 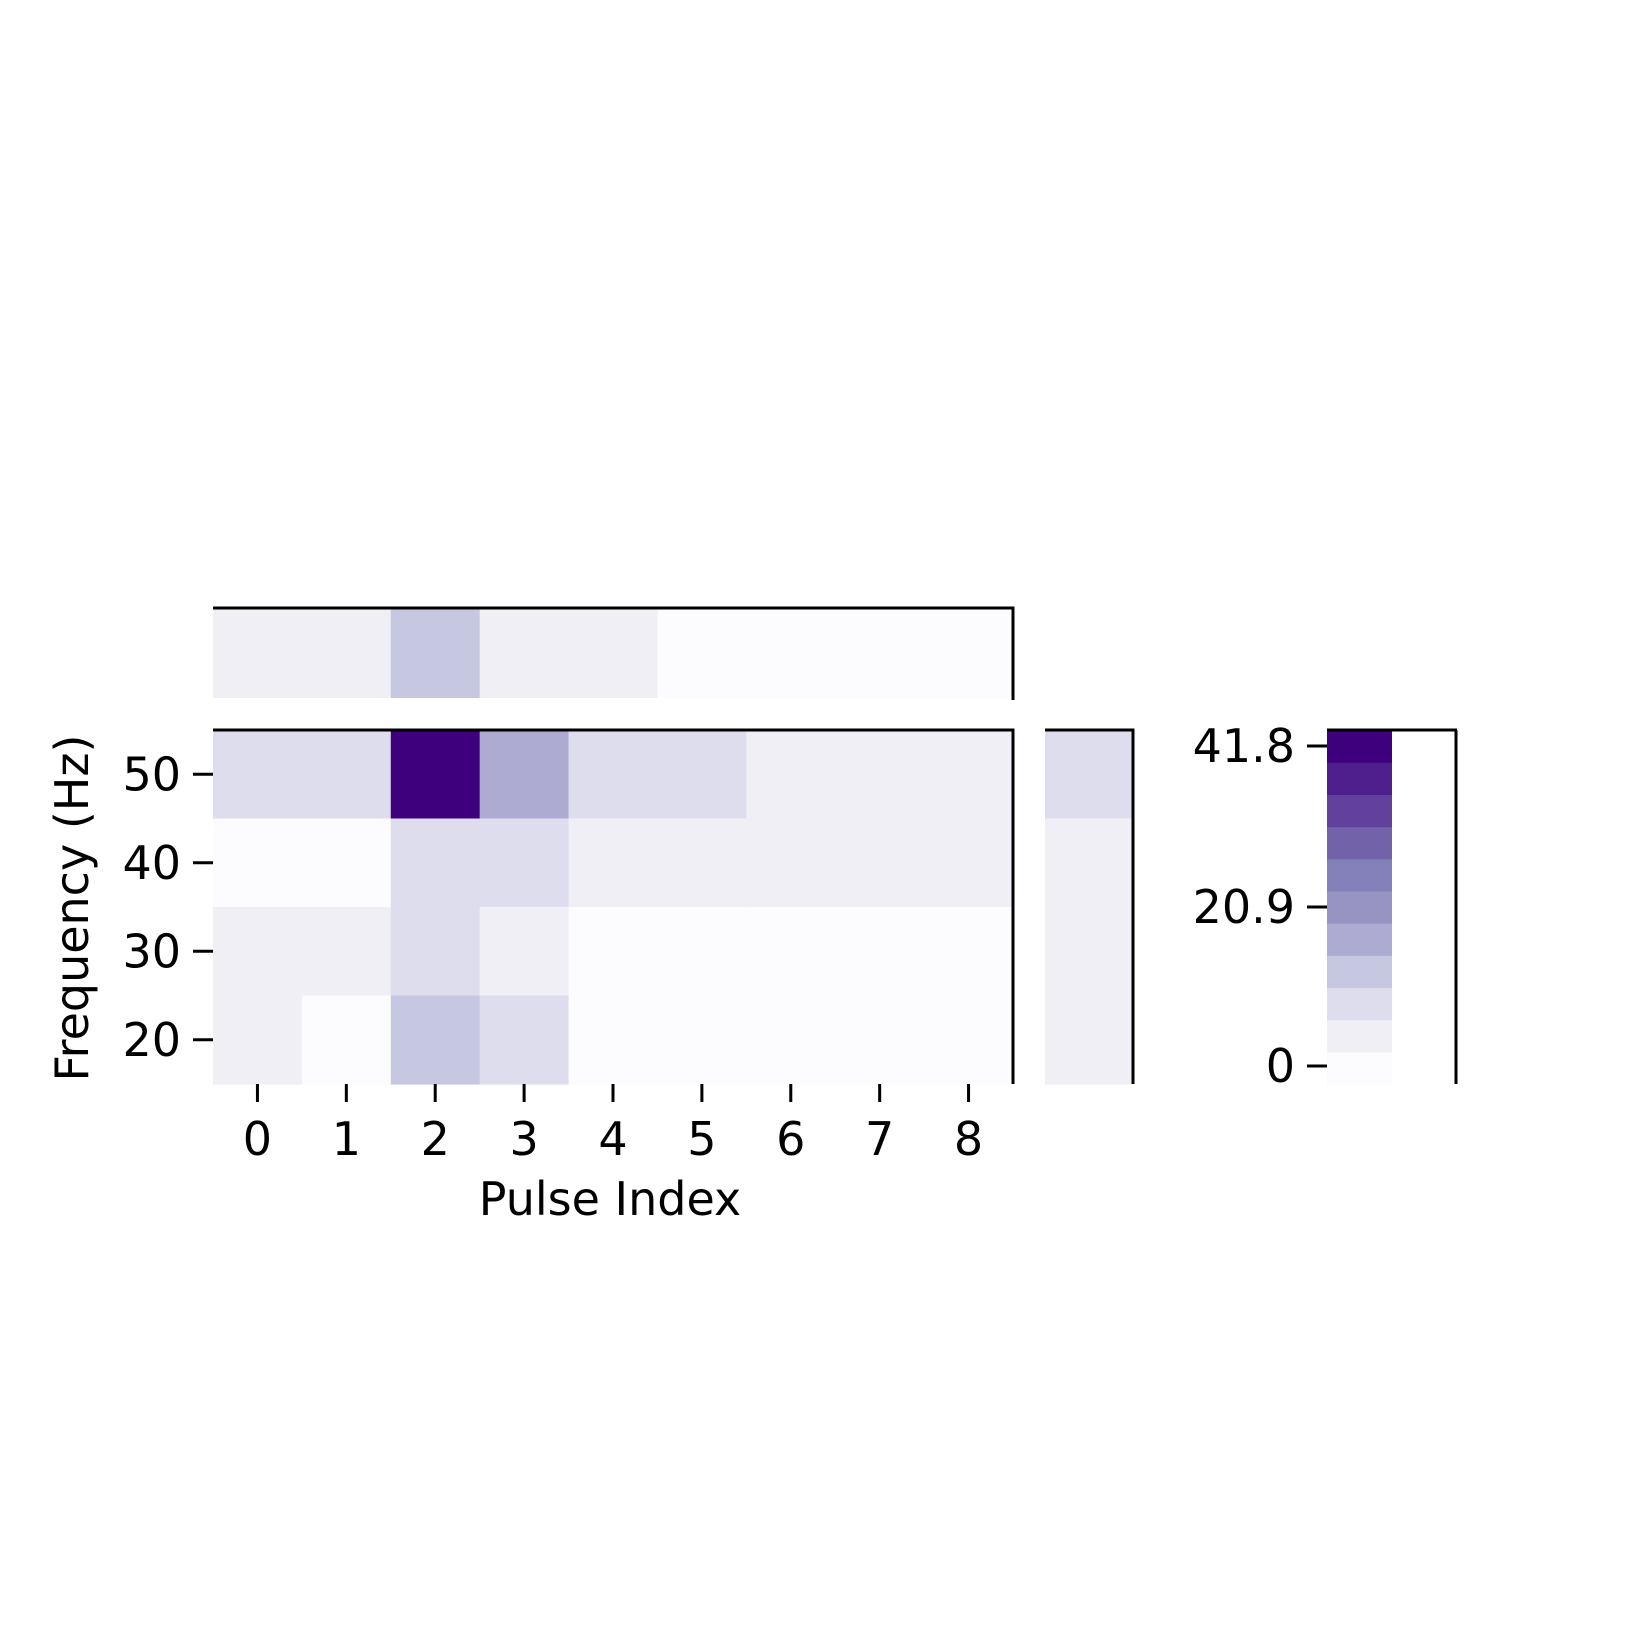 I want to click on colorbar, so click(x=1359, y=907).